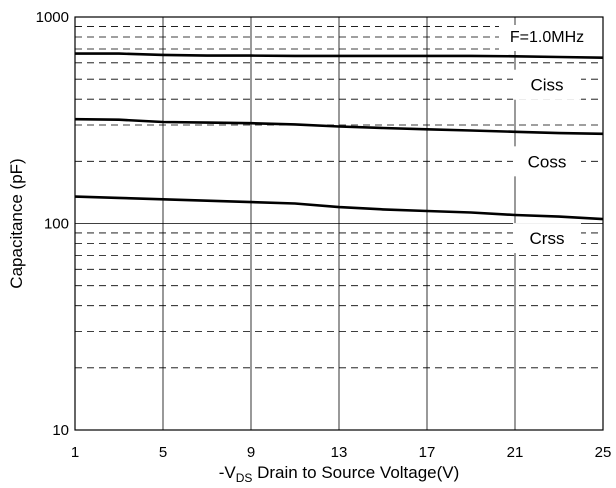 This screenshot has width=616, height=488. What do you see at coordinates (515, 452) in the screenshot?
I see `x-tick-label: 21` at bounding box center [515, 452].